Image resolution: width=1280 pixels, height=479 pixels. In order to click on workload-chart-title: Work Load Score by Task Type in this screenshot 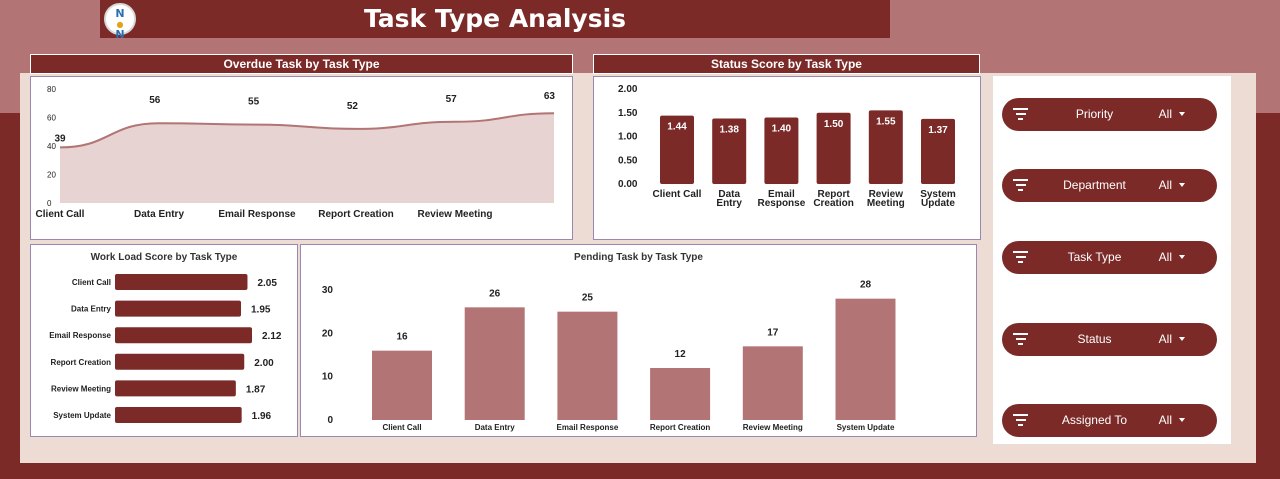, I will do `click(164, 257)`.